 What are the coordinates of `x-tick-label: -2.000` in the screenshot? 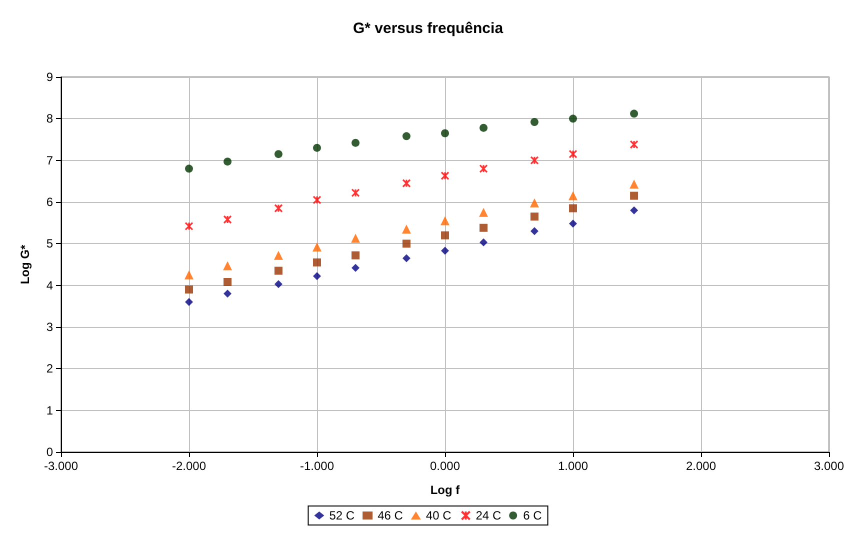 It's located at (189, 466).